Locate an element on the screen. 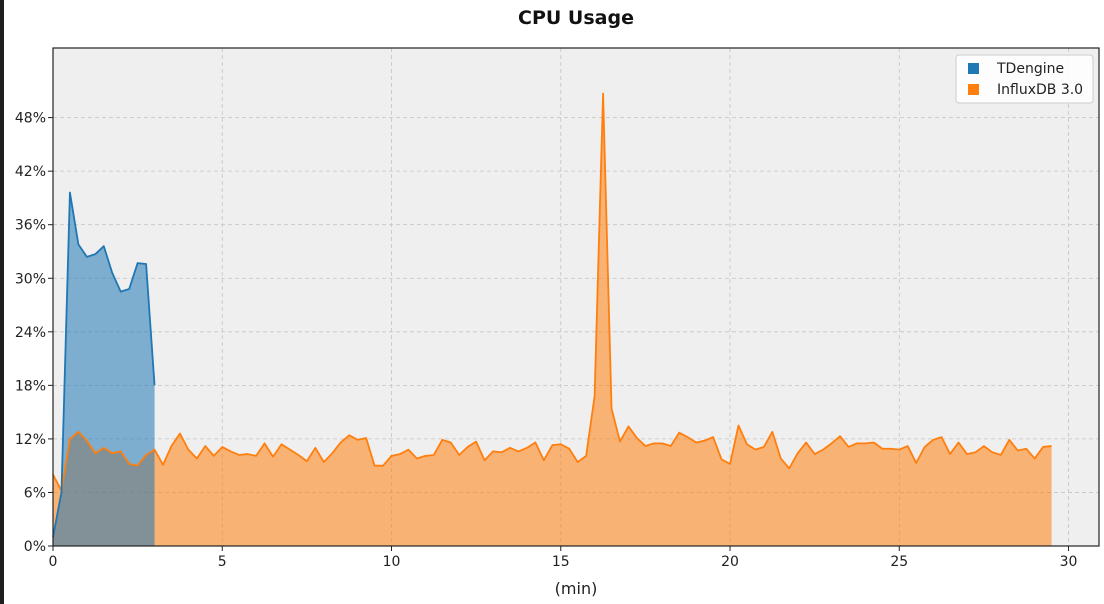 The image size is (1104, 604). x-tick-label: 5 is located at coordinates (222, 562).